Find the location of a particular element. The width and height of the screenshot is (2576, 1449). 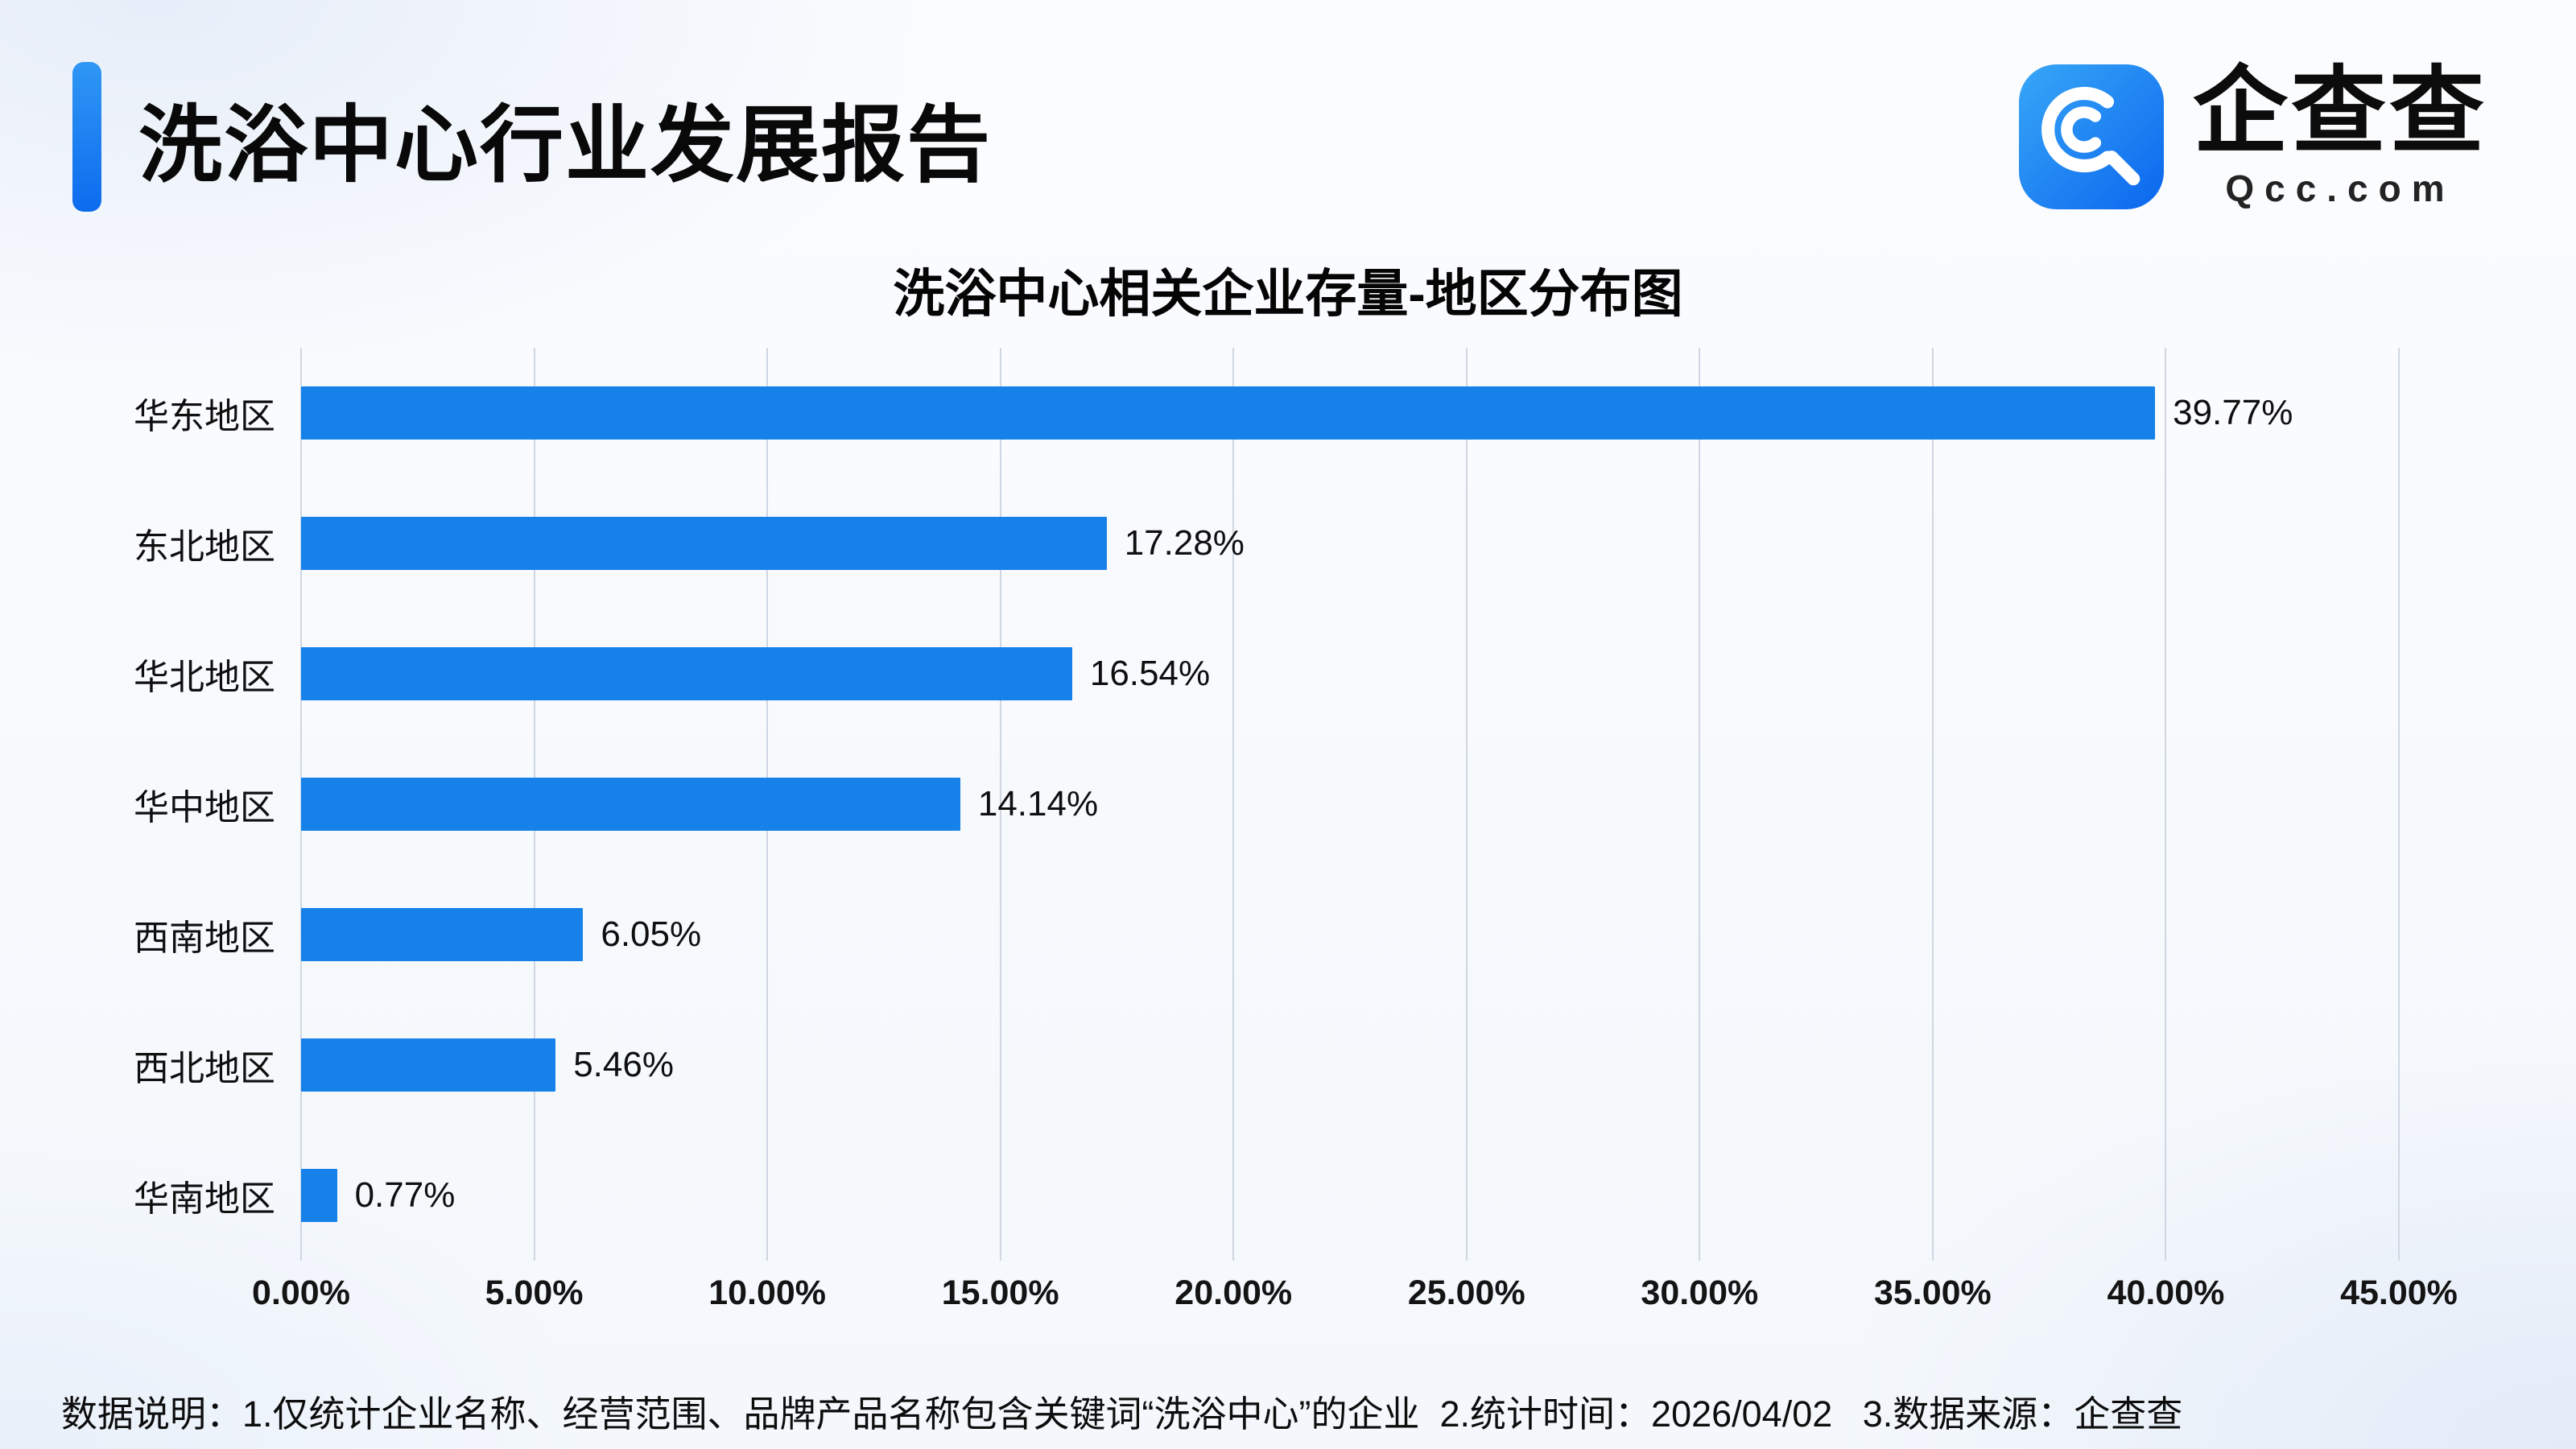

x-tick-label: 10.00% is located at coordinates (767, 1293).